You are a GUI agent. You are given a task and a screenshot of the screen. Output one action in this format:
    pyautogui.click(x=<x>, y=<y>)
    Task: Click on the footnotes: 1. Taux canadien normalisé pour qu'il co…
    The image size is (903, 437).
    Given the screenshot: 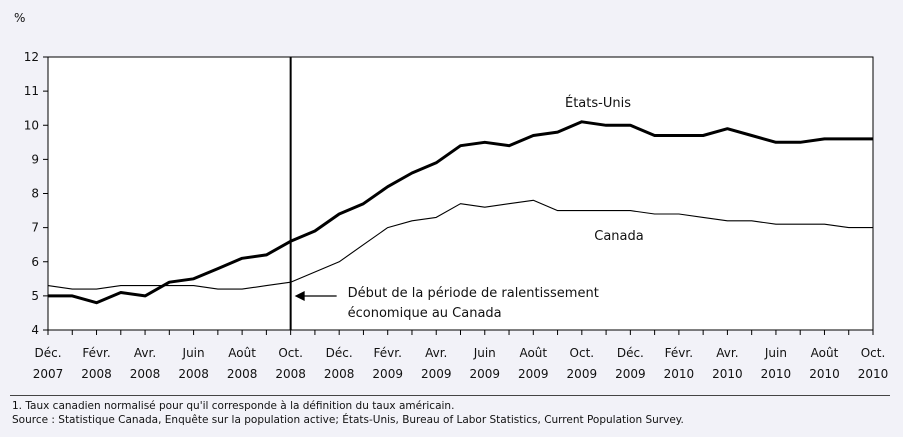 What is the action you would take?
    pyautogui.click(x=452, y=413)
    